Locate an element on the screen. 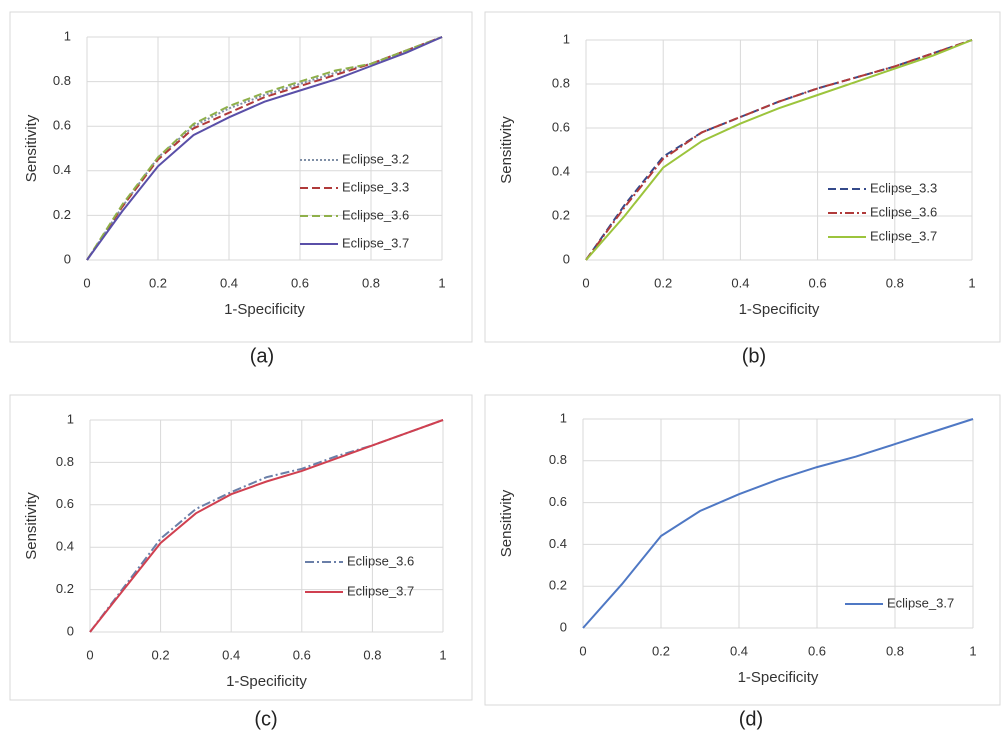 This screenshot has height=736, width=1001. legend-label: Eclipse_3.2 is located at coordinates (375, 158).